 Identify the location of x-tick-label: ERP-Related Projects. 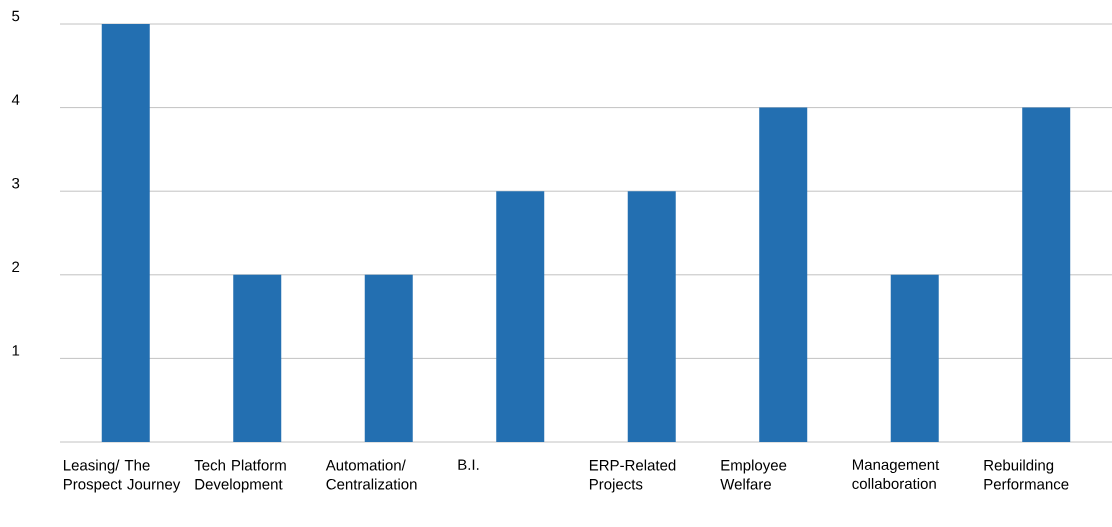
(632, 476).